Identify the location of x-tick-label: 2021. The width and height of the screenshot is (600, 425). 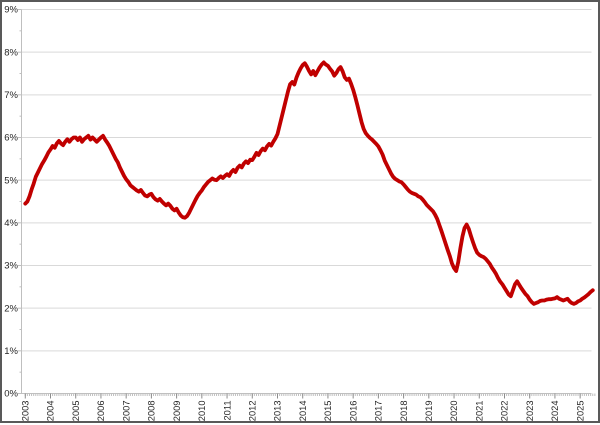
(479, 411).